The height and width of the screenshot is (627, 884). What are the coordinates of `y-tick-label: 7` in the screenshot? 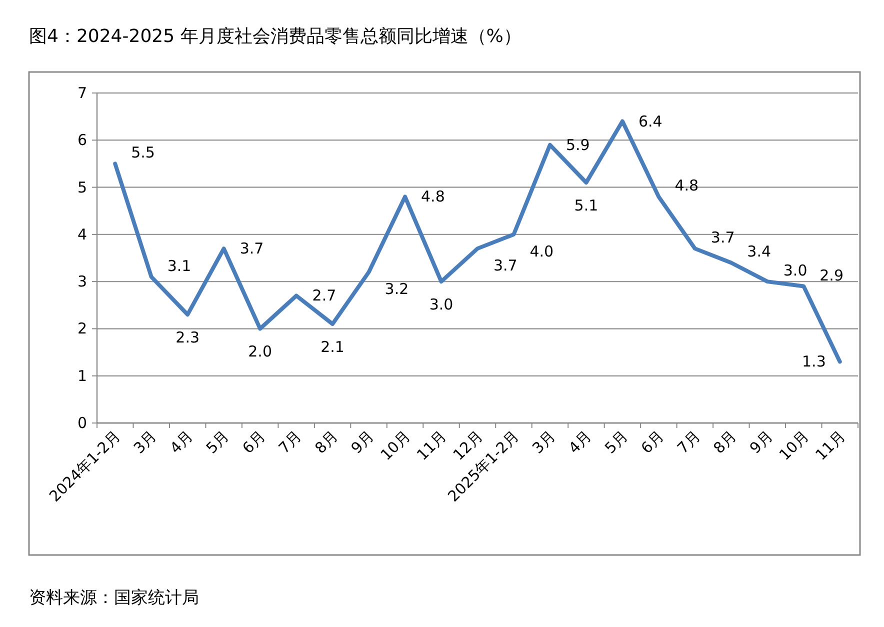 It's located at (82, 93).